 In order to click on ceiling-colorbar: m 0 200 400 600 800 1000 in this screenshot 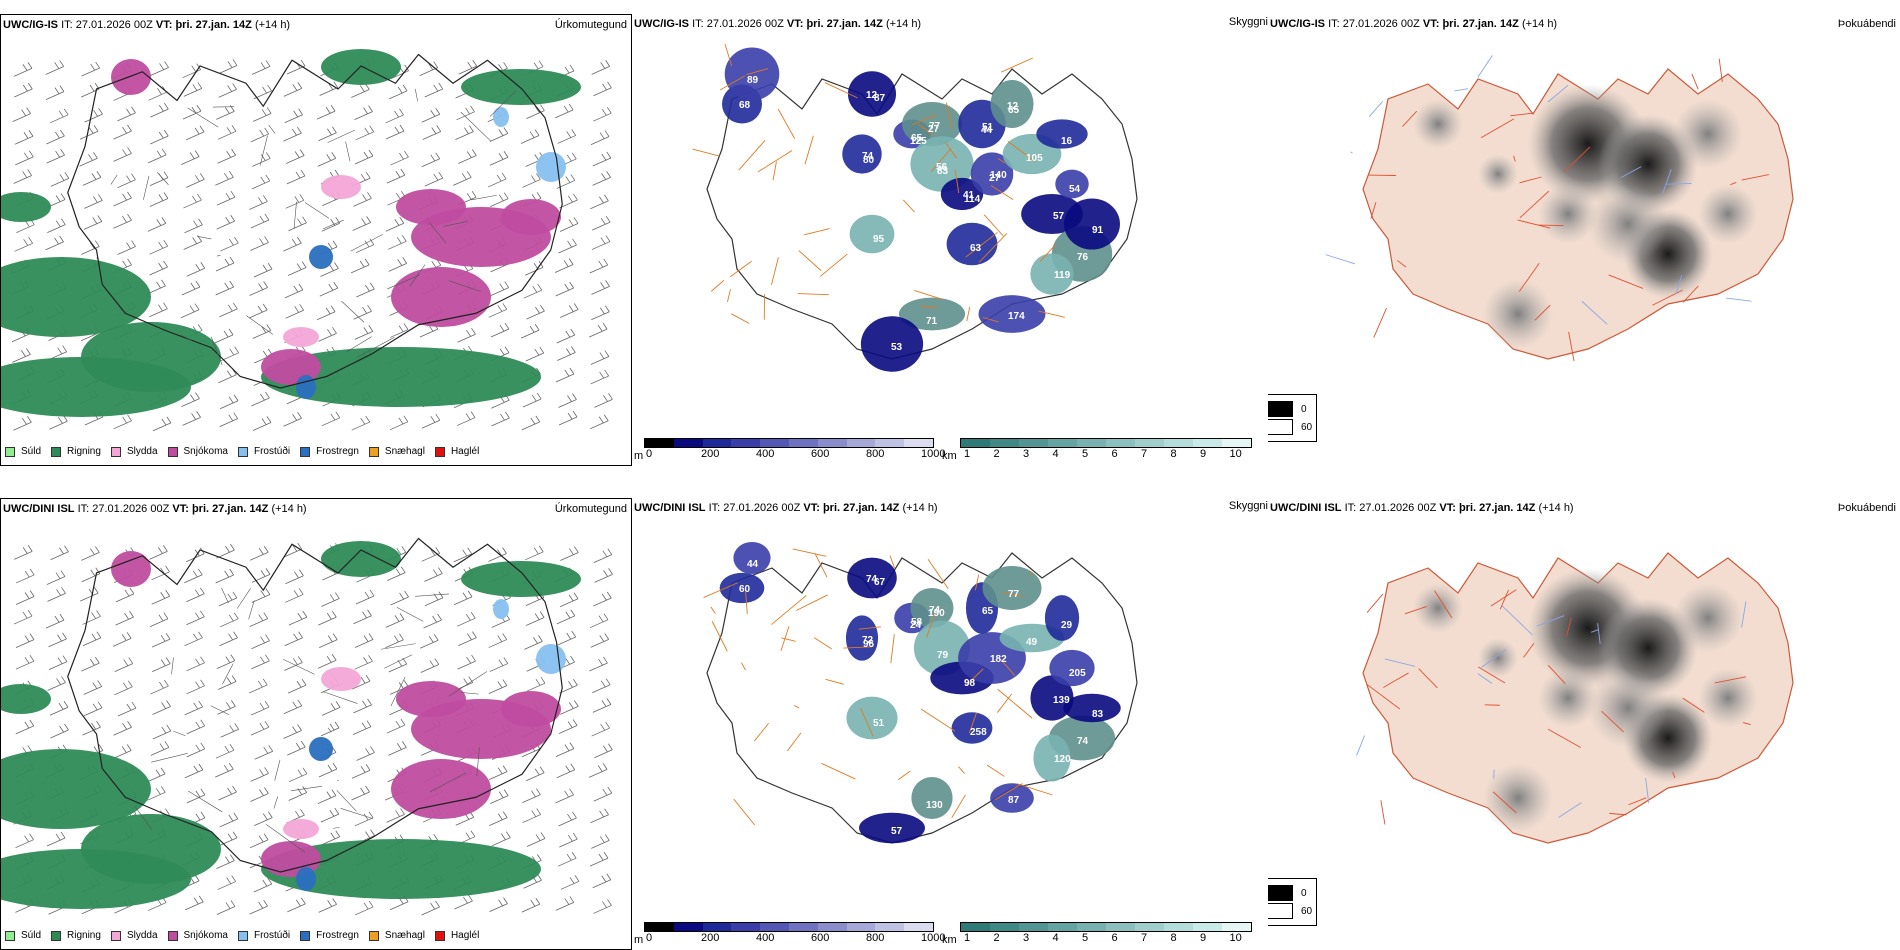, I will do `click(789, 935)`.